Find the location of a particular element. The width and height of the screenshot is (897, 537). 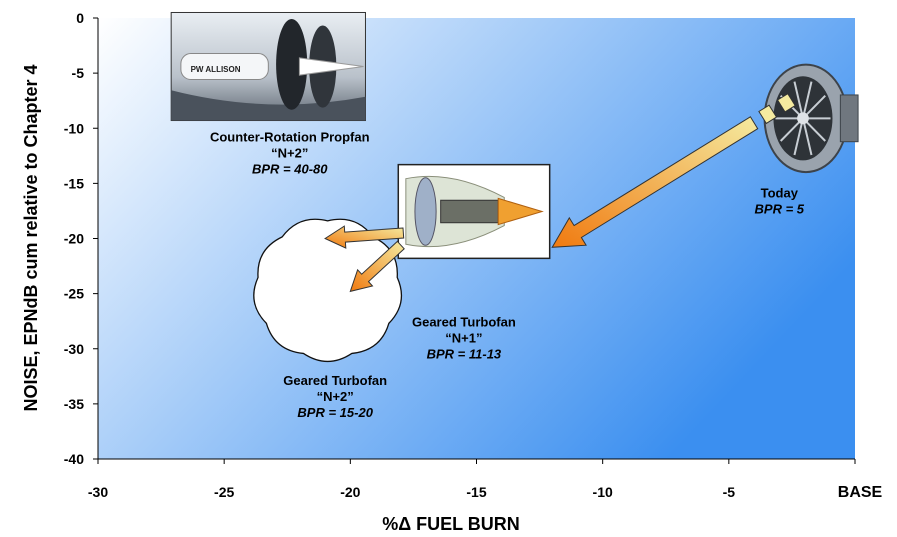

today-engine is located at coordinates (811, 118).